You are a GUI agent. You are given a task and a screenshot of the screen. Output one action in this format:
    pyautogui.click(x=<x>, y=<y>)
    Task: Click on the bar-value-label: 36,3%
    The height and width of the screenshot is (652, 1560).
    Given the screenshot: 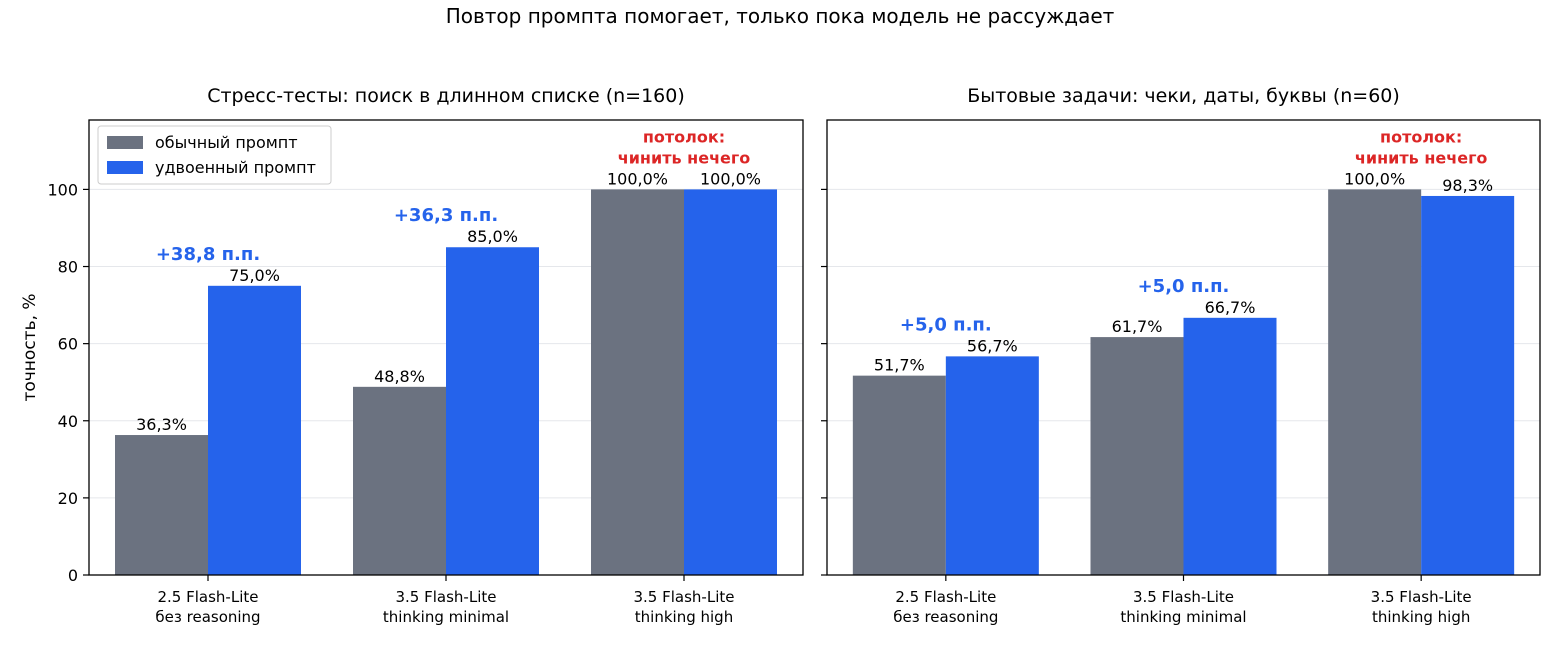 What is the action you would take?
    pyautogui.click(x=161, y=424)
    